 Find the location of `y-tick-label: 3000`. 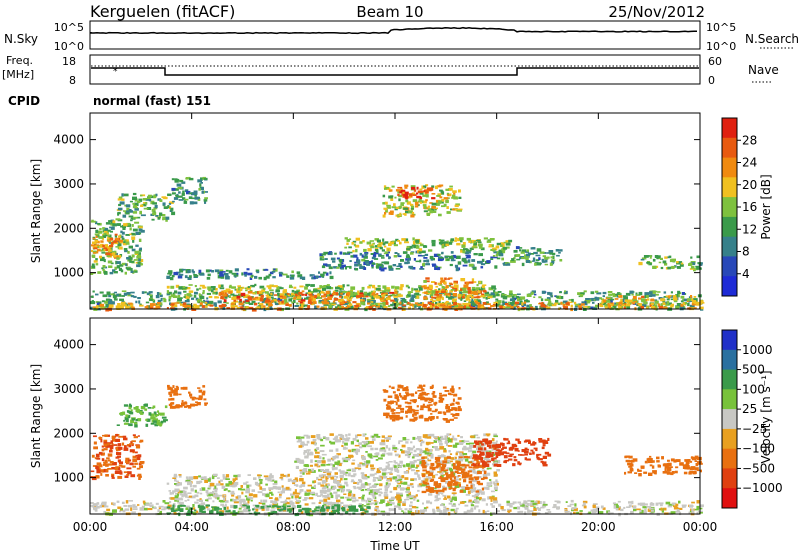

y-tick-label: 3000 is located at coordinates (68, 184).